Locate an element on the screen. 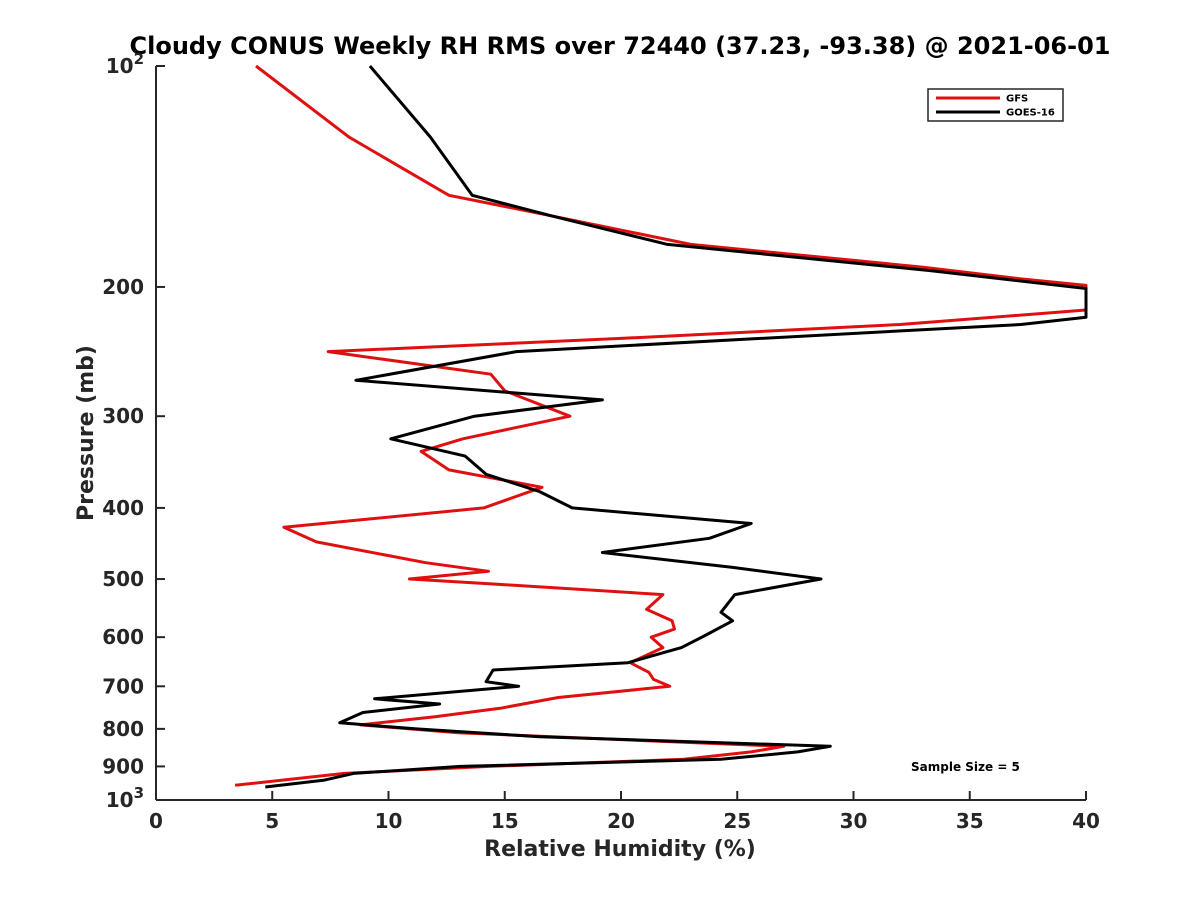 The image size is (1200, 900). x-tick-label: 0 is located at coordinates (156, 821).